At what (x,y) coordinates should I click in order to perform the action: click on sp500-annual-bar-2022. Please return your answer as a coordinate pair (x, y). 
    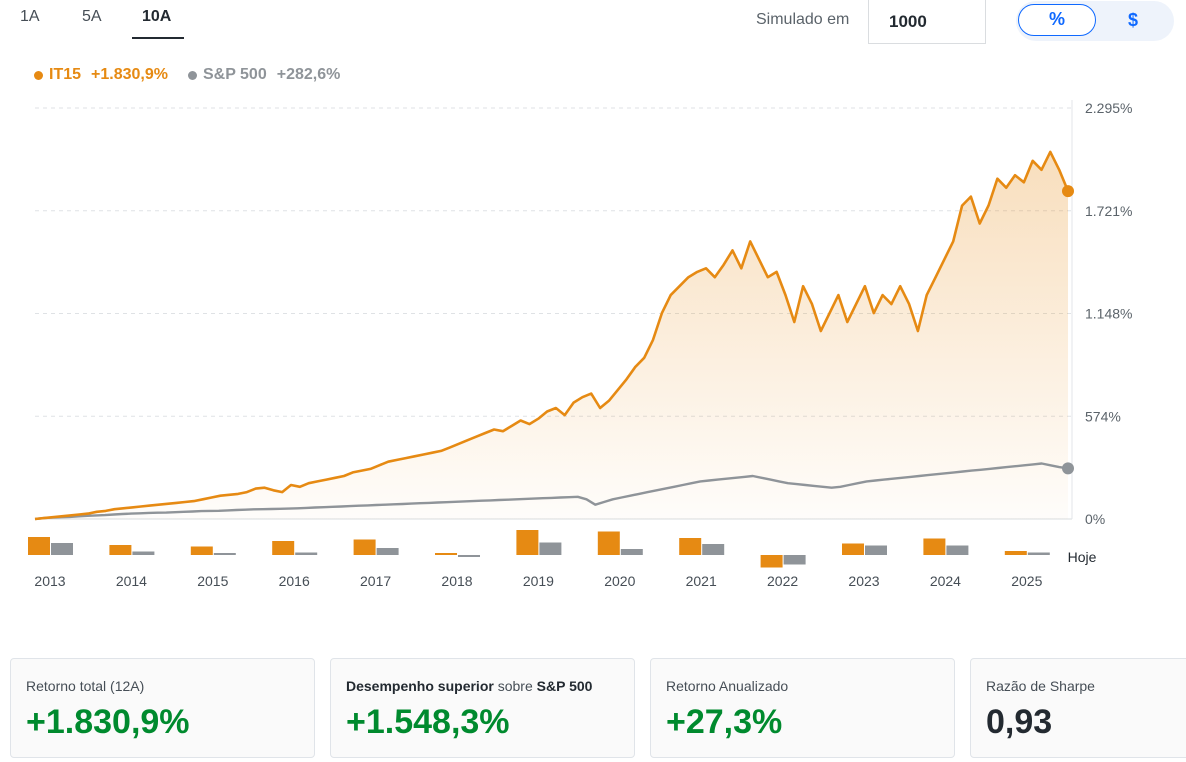
    Looking at the image, I should click on (794, 560).